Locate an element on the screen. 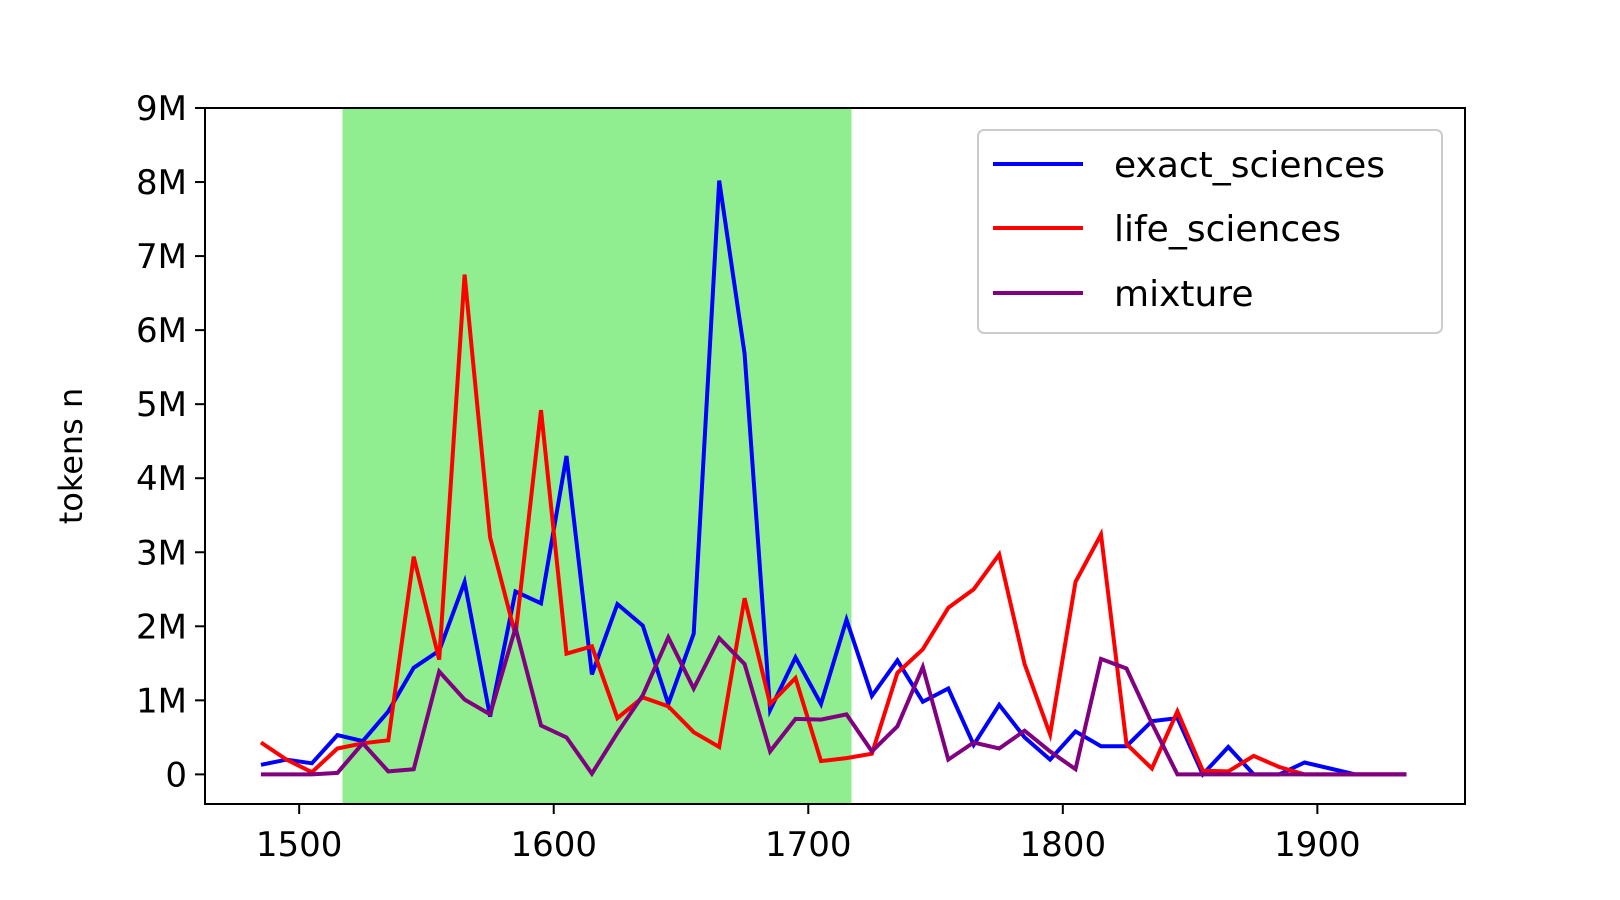 The image size is (1620, 900). legend-frame is located at coordinates (1210, 231).